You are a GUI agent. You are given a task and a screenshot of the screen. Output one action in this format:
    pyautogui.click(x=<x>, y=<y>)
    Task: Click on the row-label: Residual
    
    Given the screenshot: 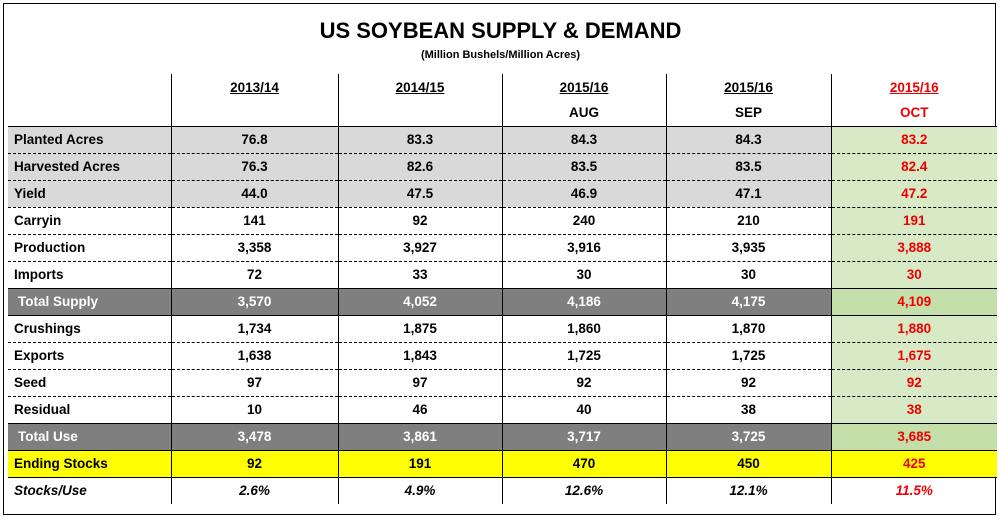 What is the action you would take?
    pyautogui.click(x=89, y=410)
    